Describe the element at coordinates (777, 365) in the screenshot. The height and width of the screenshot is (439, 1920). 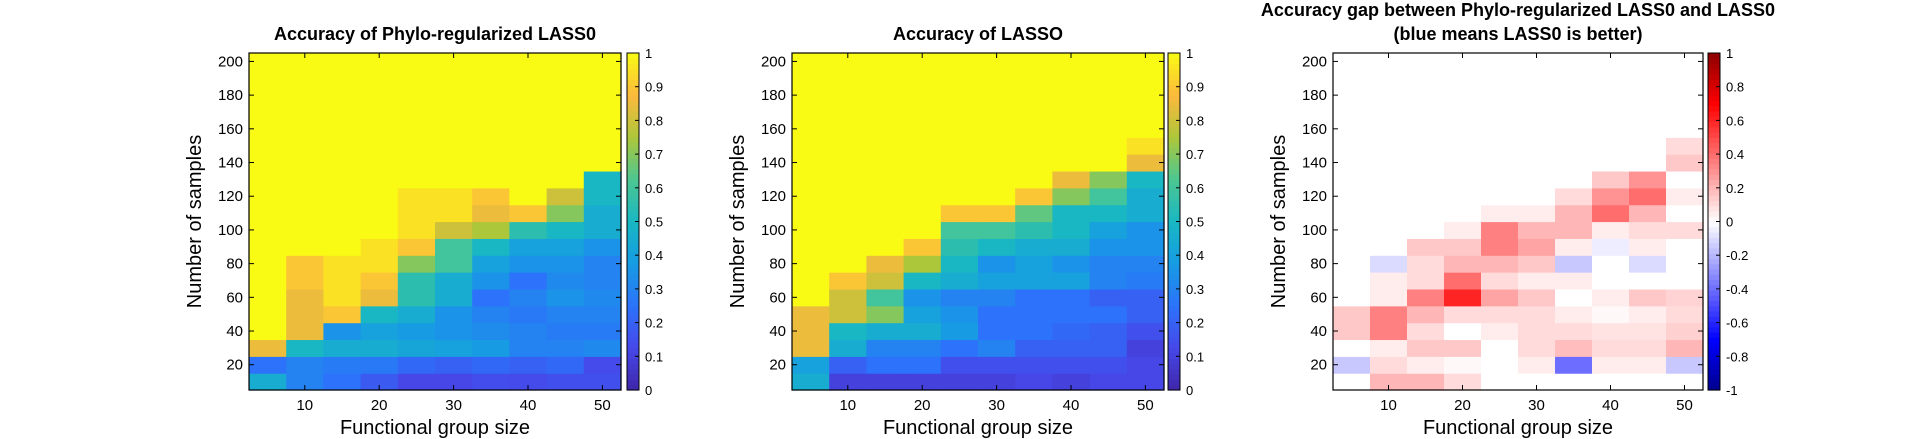
I see `y-tick-label: 20` at that location.